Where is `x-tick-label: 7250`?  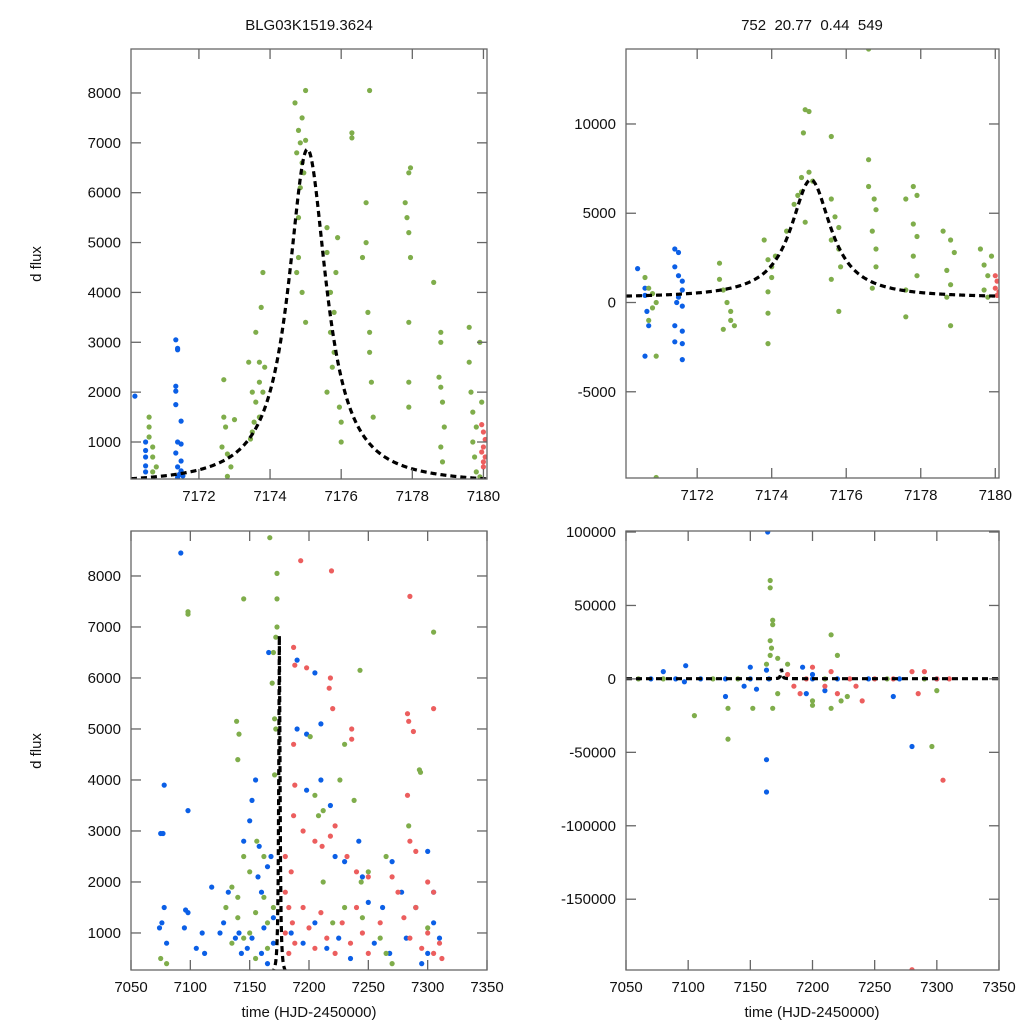 x-tick-label: 7250 is located at coordinates (368, 987).